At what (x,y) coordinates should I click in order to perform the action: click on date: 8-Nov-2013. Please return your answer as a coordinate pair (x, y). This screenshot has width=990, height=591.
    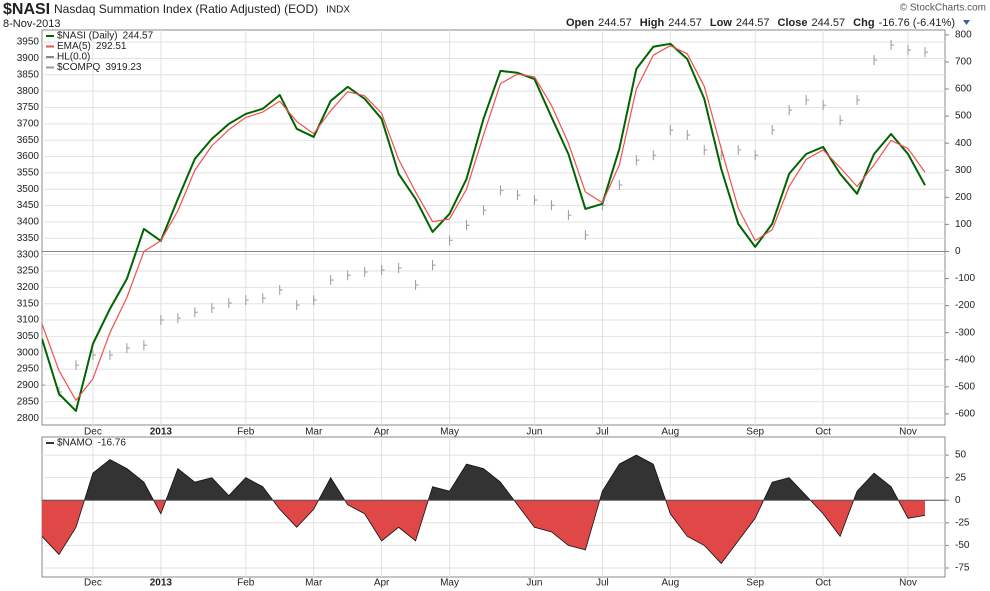
    Looking at the image, I should click on (31, 24).